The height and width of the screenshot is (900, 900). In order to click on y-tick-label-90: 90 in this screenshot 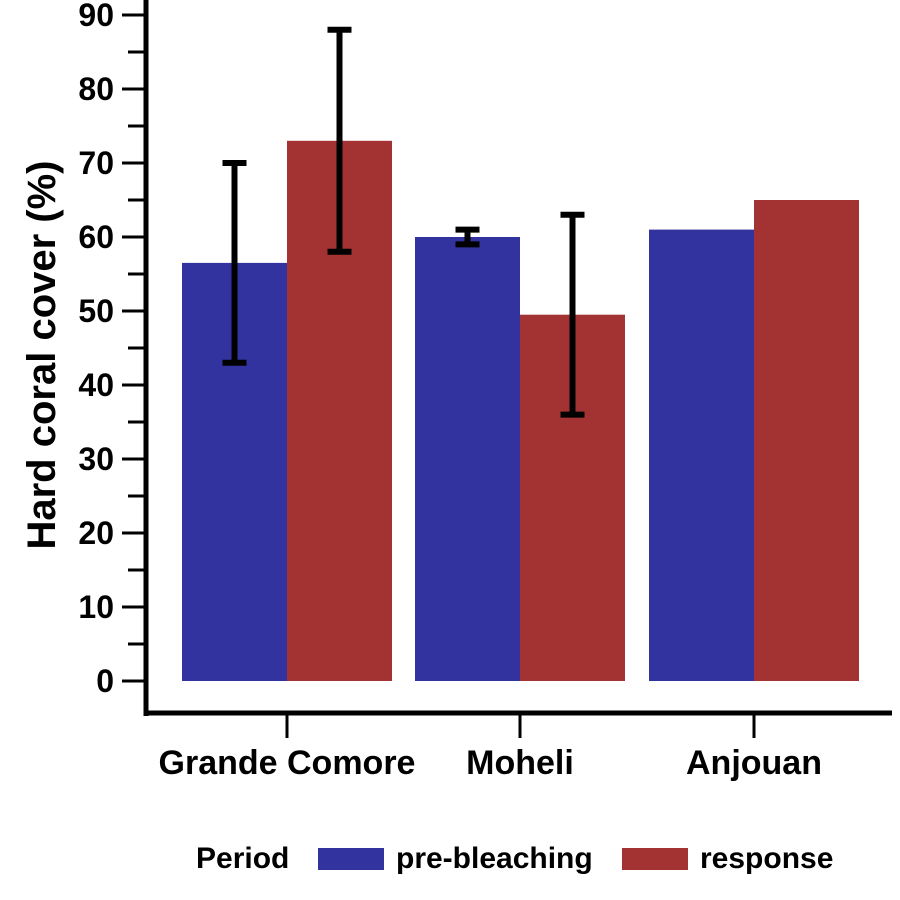, I will do `click(96, 16)`.